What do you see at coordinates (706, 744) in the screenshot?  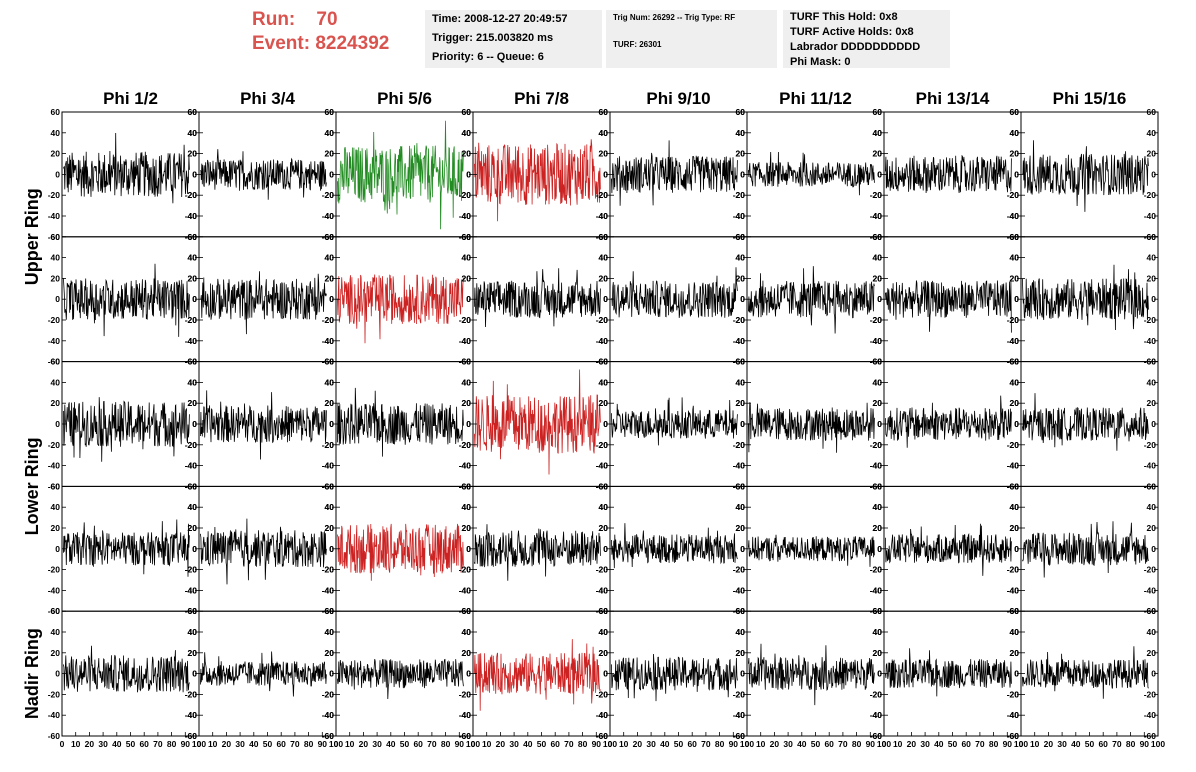 I see `x-tick-label: 70` at bounding box center [706, 744].